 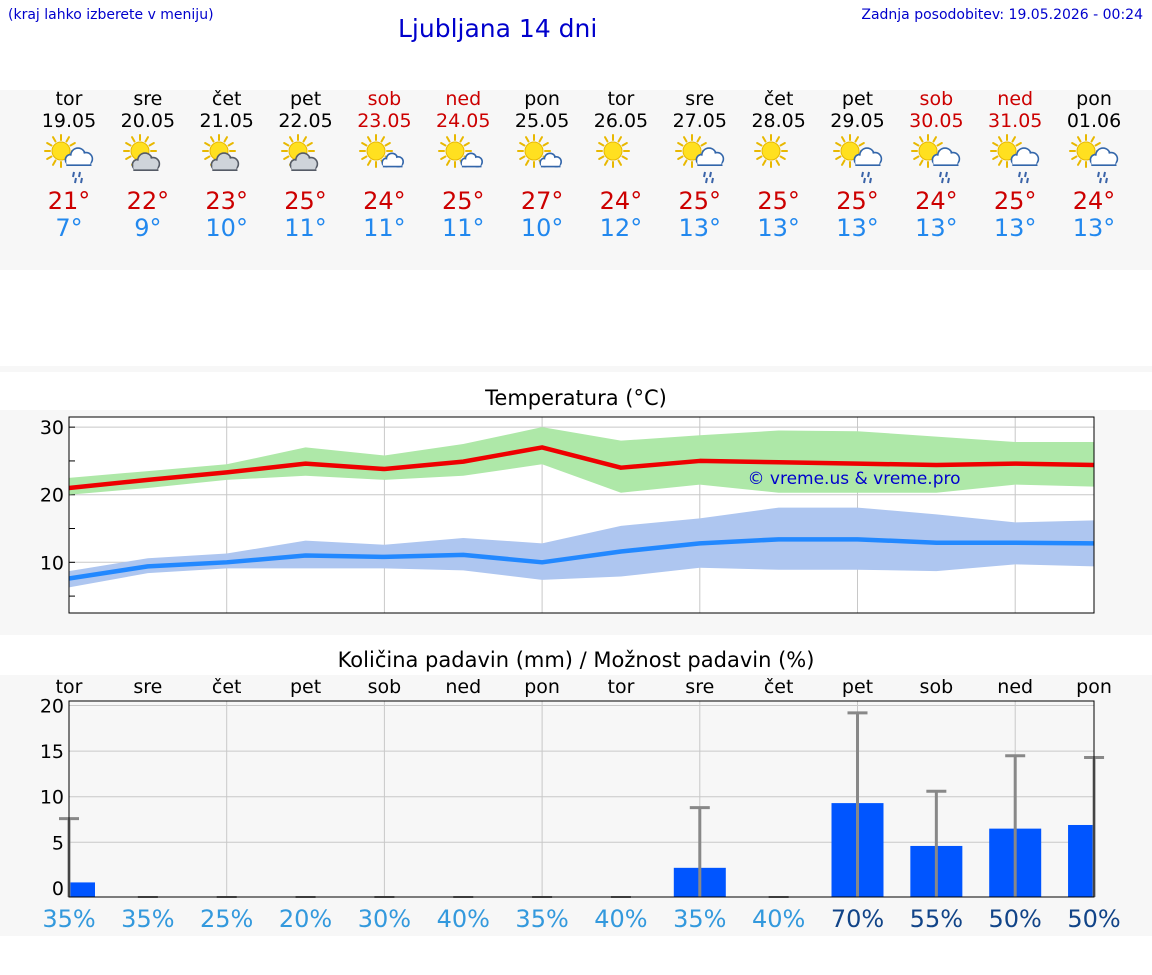 What do you see at coordinates (463, 121) in the screenshot?
I see `day-date: 24.05` at bounding box center [463, 121].